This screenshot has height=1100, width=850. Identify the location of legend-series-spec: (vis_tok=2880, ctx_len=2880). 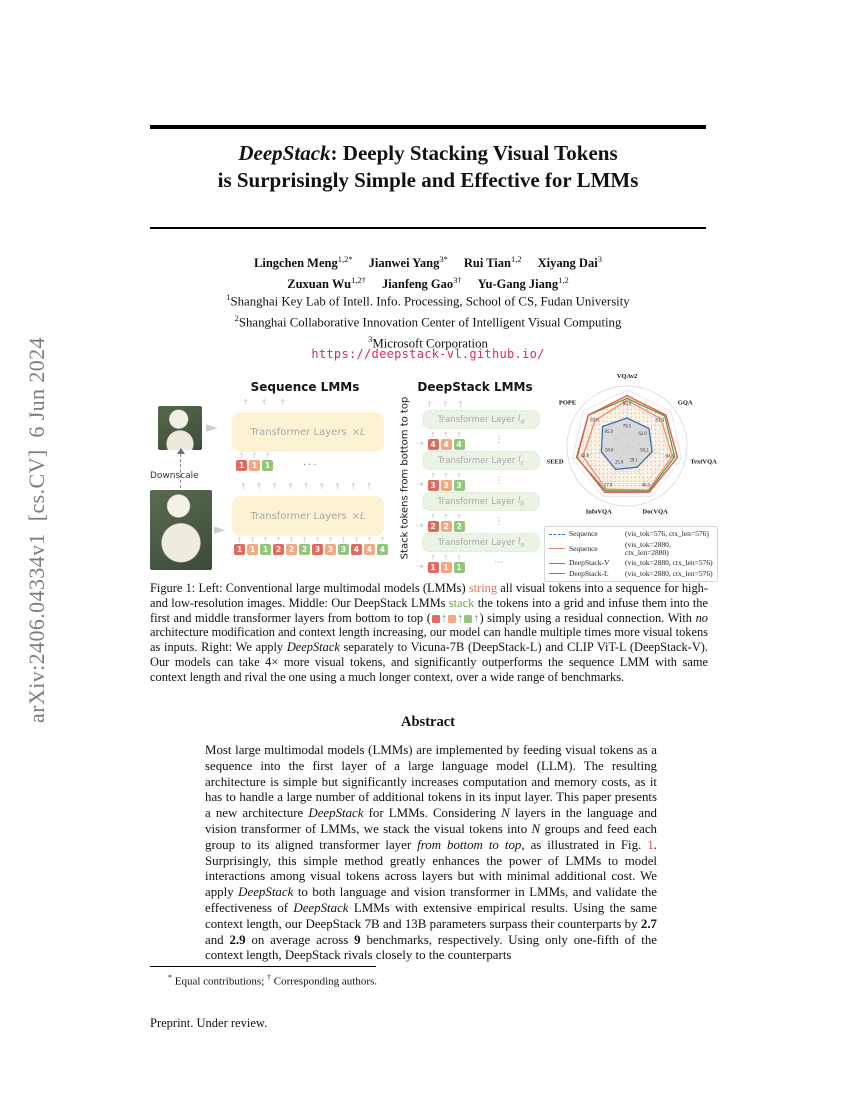
(648, 548).